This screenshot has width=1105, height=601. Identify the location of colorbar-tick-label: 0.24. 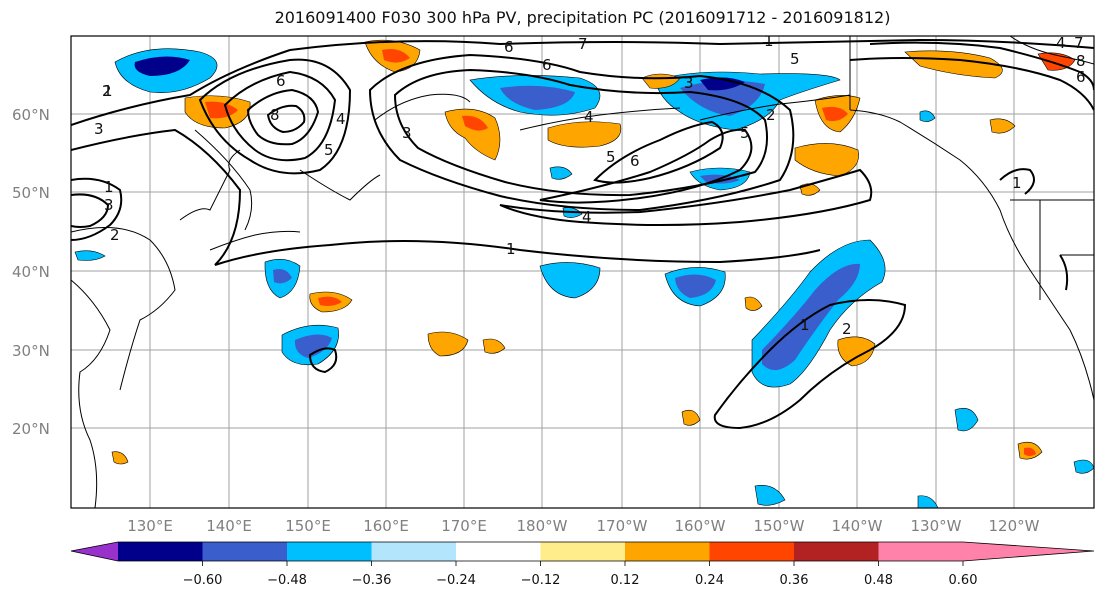
(709, 580).